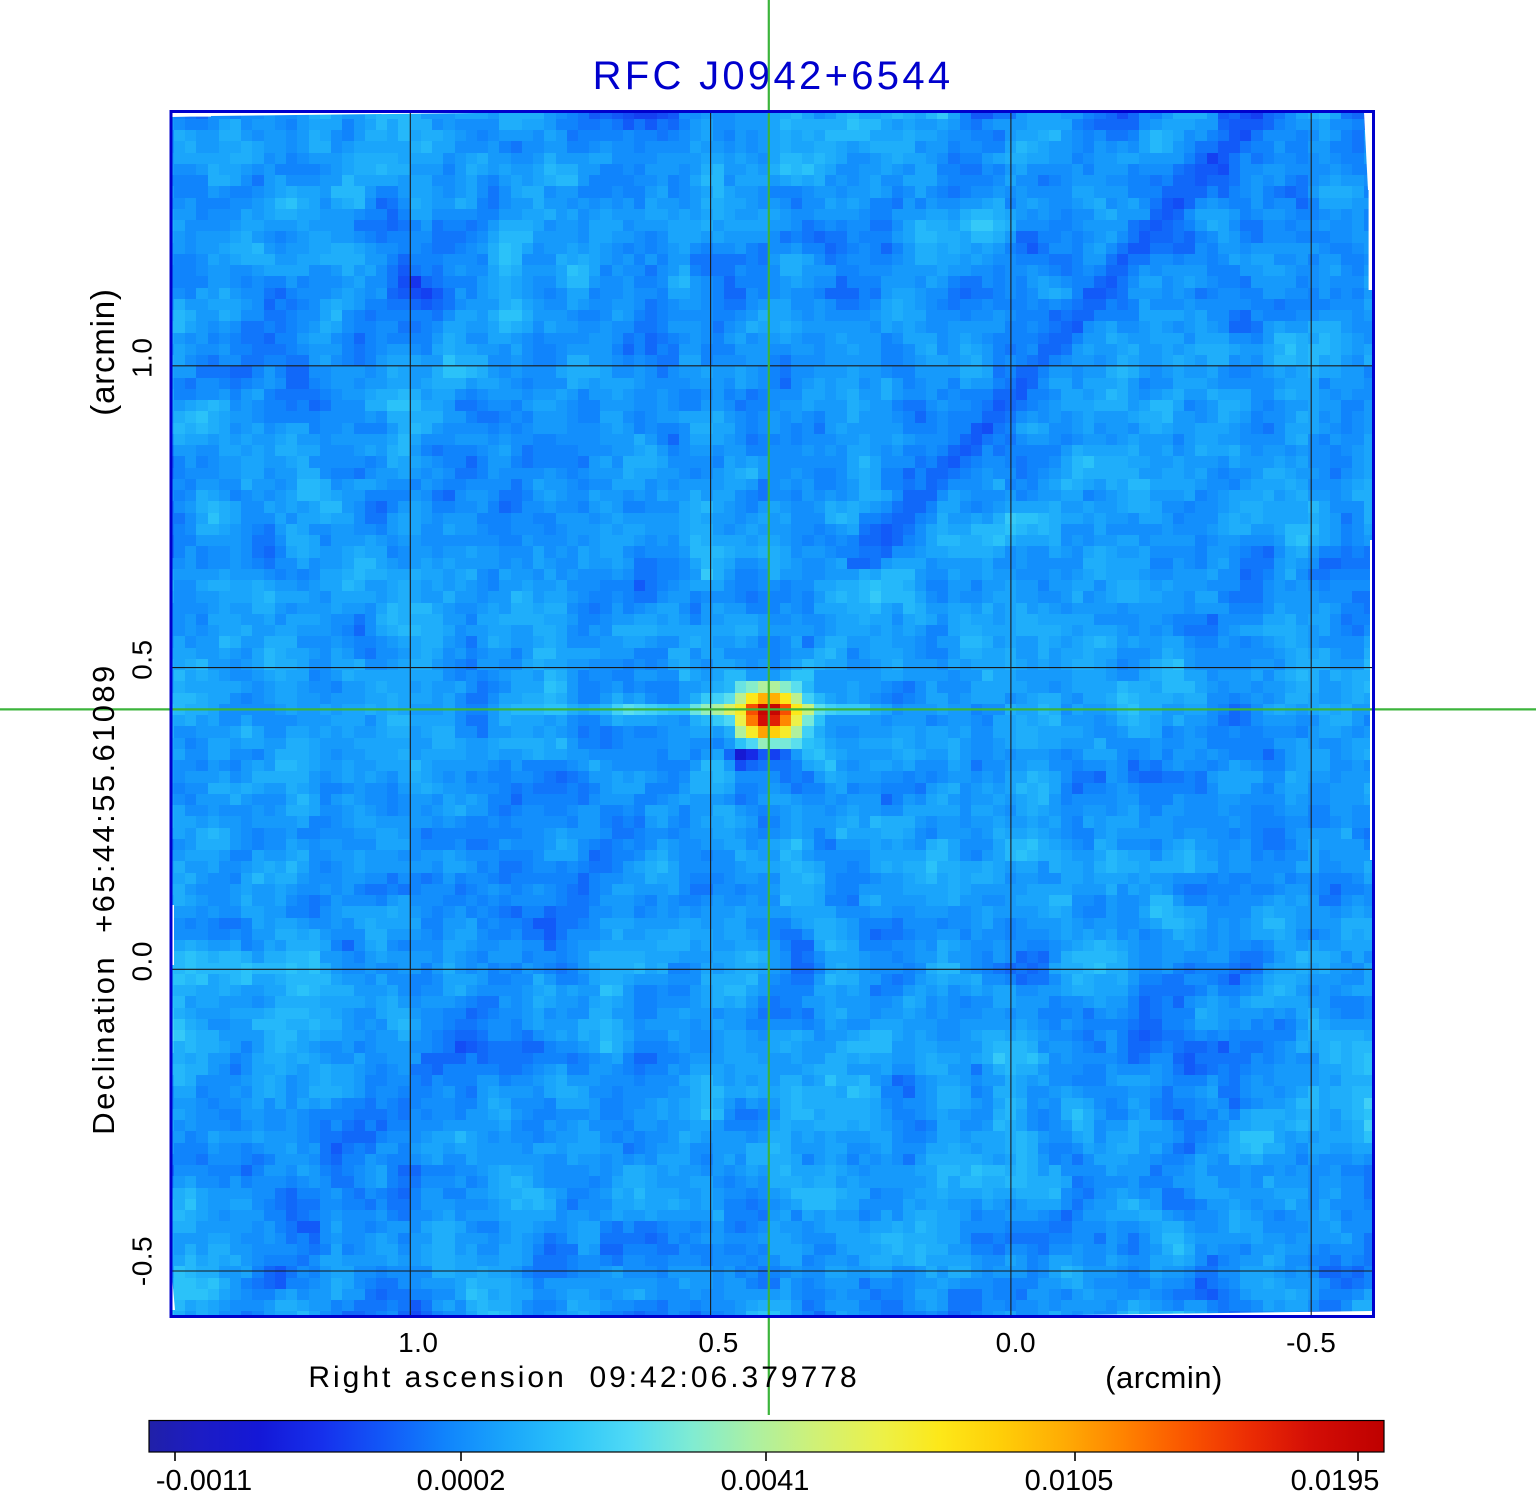 The width and height of the screenshot is (1536, 1511). What do you see at coordinates (765, 1481) in the screenshot?
I see `svg-text: 0.0041` at bounding box center [765, 1481].